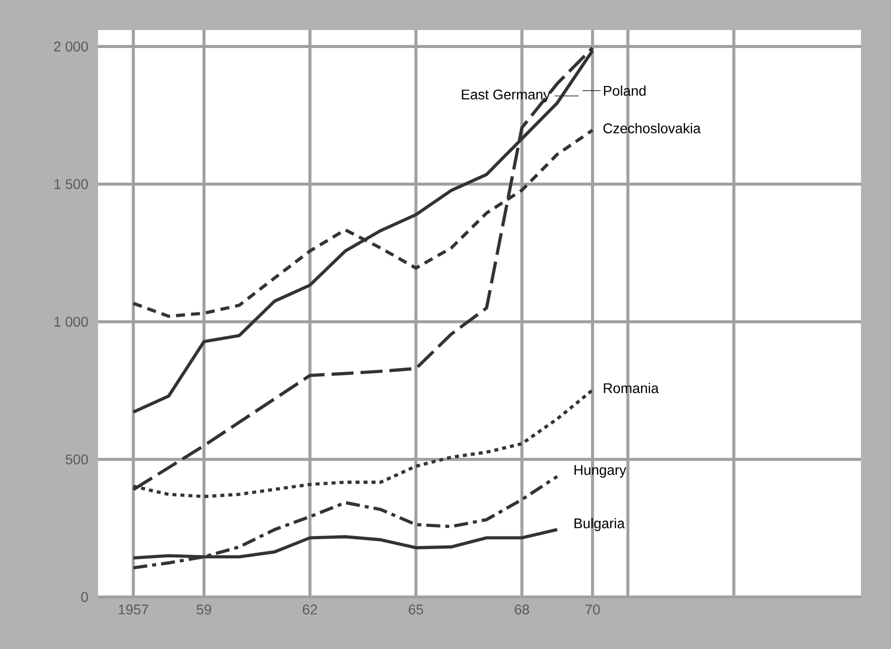 This screenshot has height=649, width=891. I want to click on y-tick-label: 1 500, so click(71, 184).